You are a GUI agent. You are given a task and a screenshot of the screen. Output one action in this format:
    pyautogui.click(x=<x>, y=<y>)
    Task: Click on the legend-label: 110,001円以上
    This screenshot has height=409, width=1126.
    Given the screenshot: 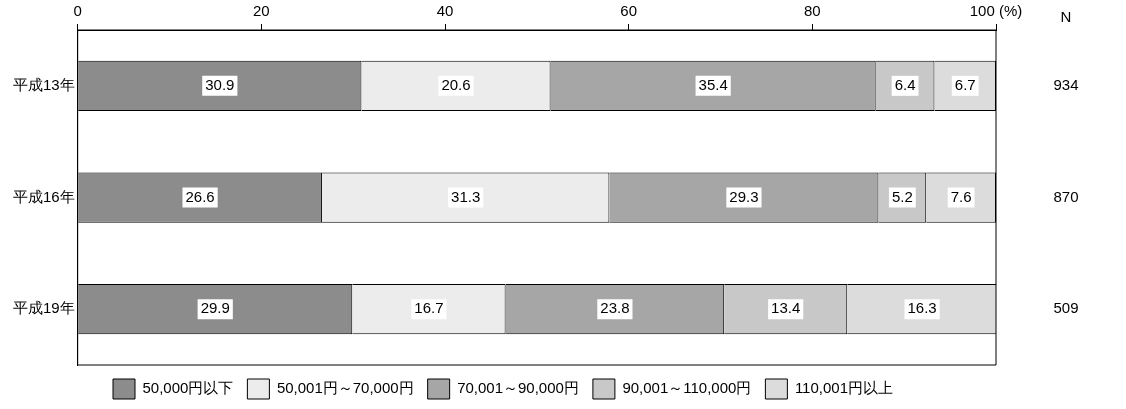 What is the action you would take?
    pyautogui.click(x=843, y=388)
    